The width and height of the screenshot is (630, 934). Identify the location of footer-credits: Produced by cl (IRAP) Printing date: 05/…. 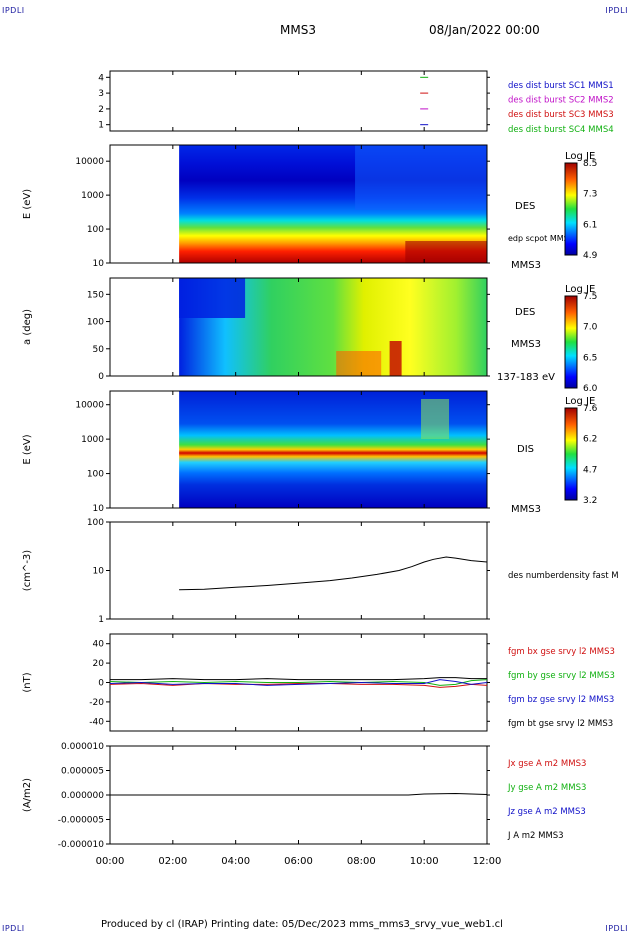
(302, 924).